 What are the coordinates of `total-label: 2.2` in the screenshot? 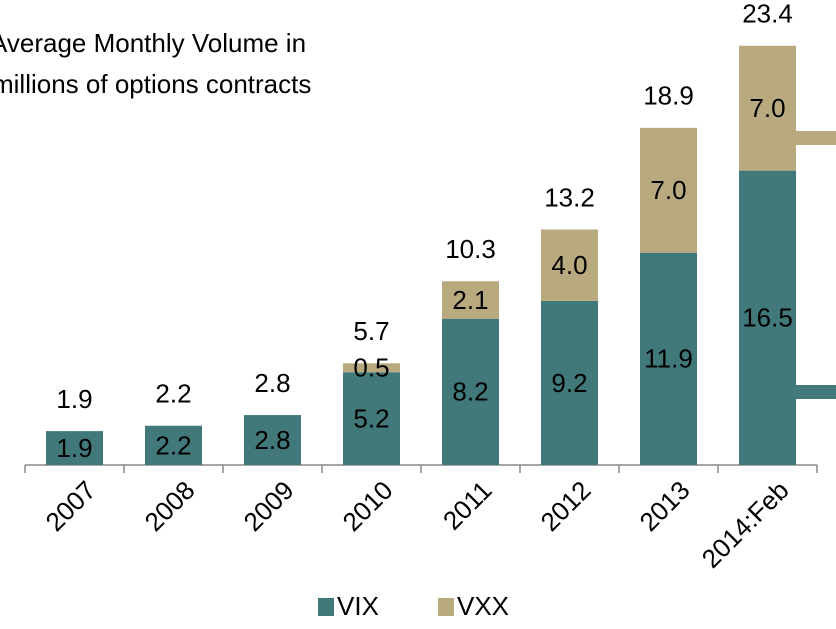 It's located at (173, 394).